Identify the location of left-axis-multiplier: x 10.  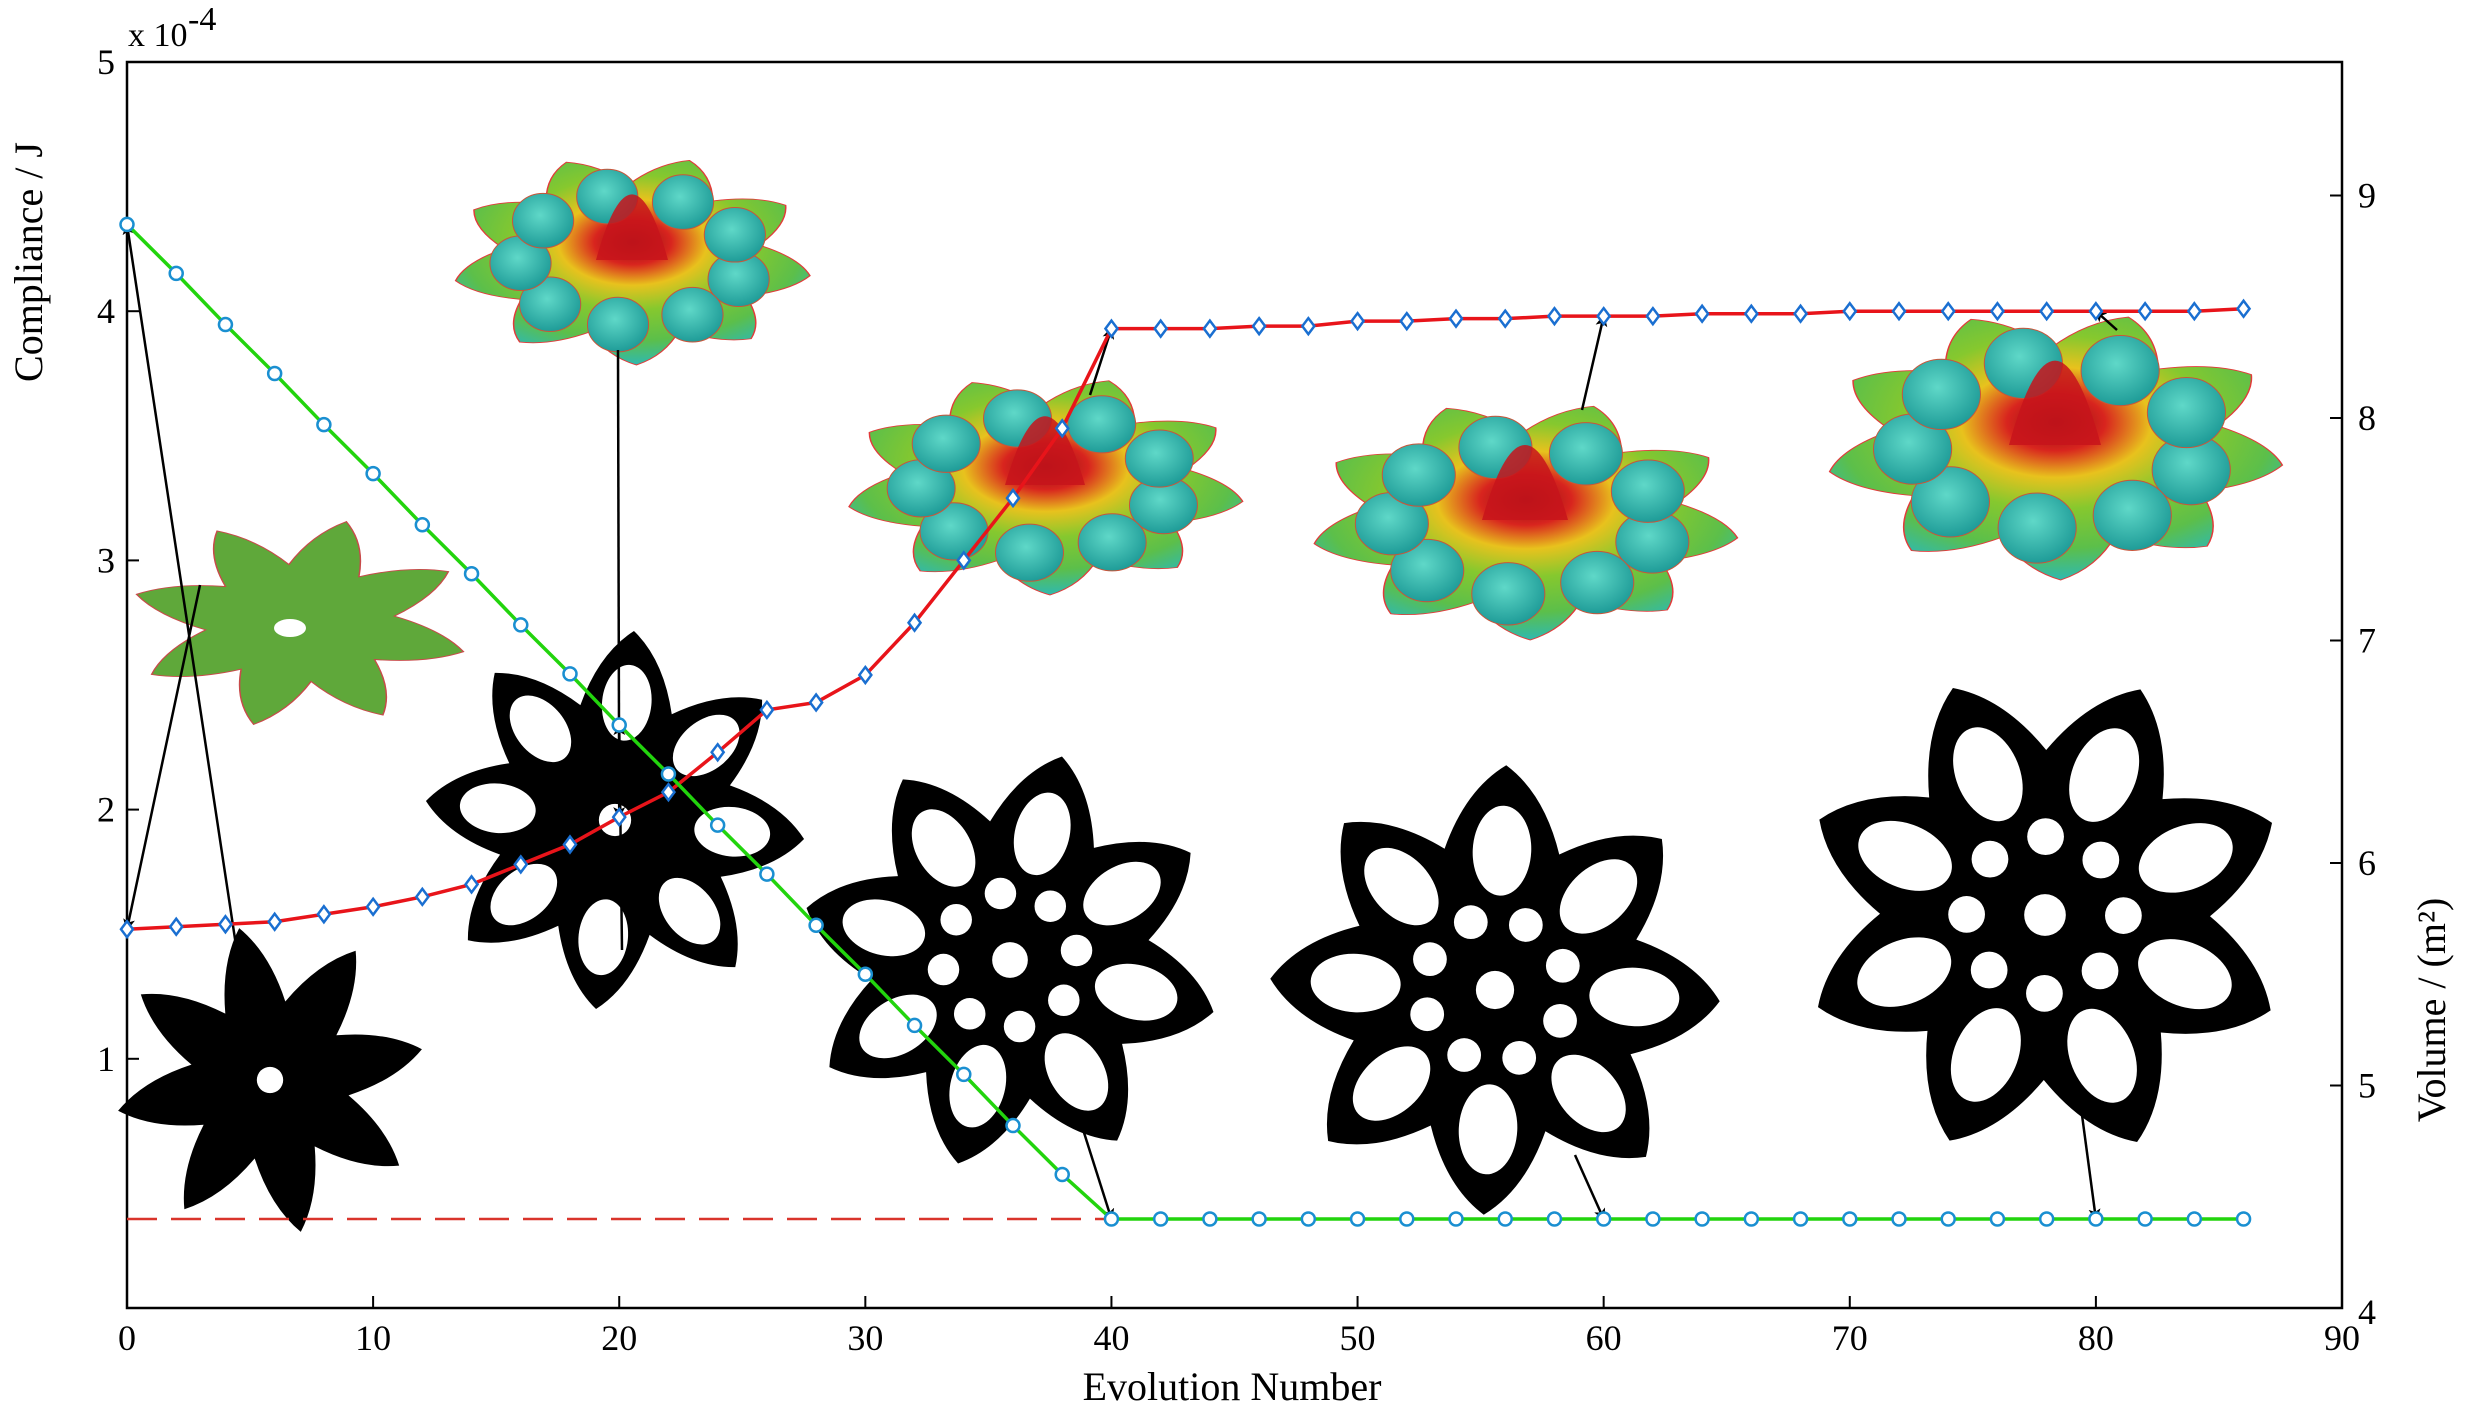
(158, 35).